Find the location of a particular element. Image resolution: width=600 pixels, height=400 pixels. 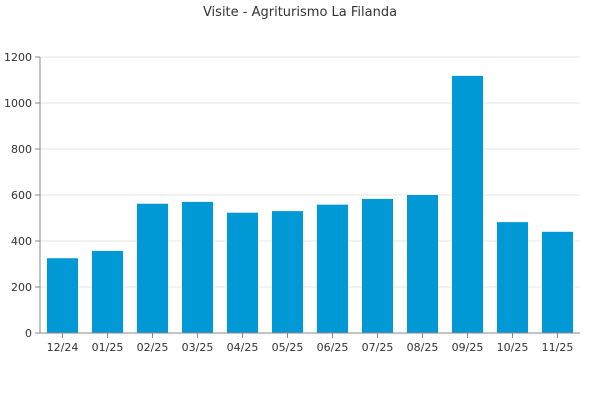

y-tick-label: 1200 is located at coordinates (18, 57).